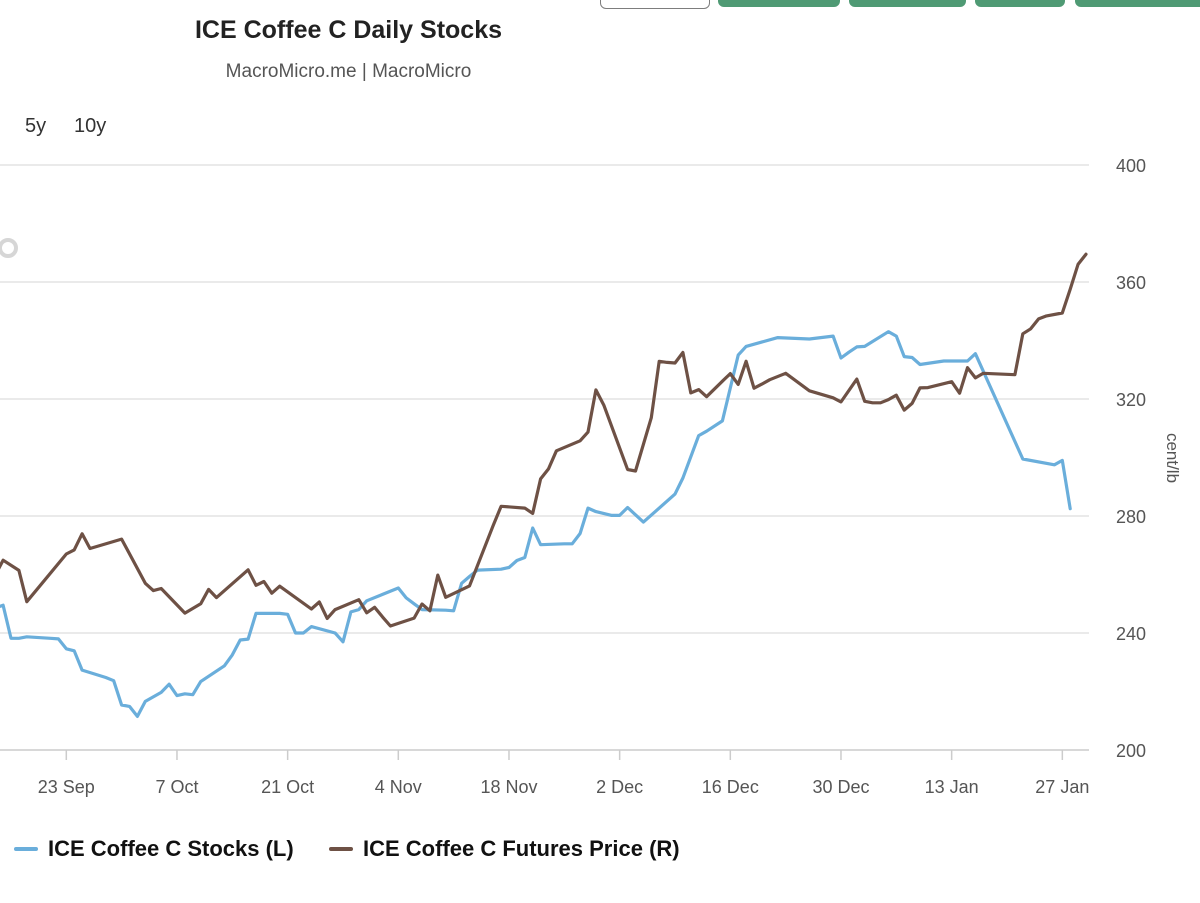 This screenshot has width=1200, height=903. I want to click on legend-label-stocks: ICE Coffee C Stocks (L), so click(171, 848).